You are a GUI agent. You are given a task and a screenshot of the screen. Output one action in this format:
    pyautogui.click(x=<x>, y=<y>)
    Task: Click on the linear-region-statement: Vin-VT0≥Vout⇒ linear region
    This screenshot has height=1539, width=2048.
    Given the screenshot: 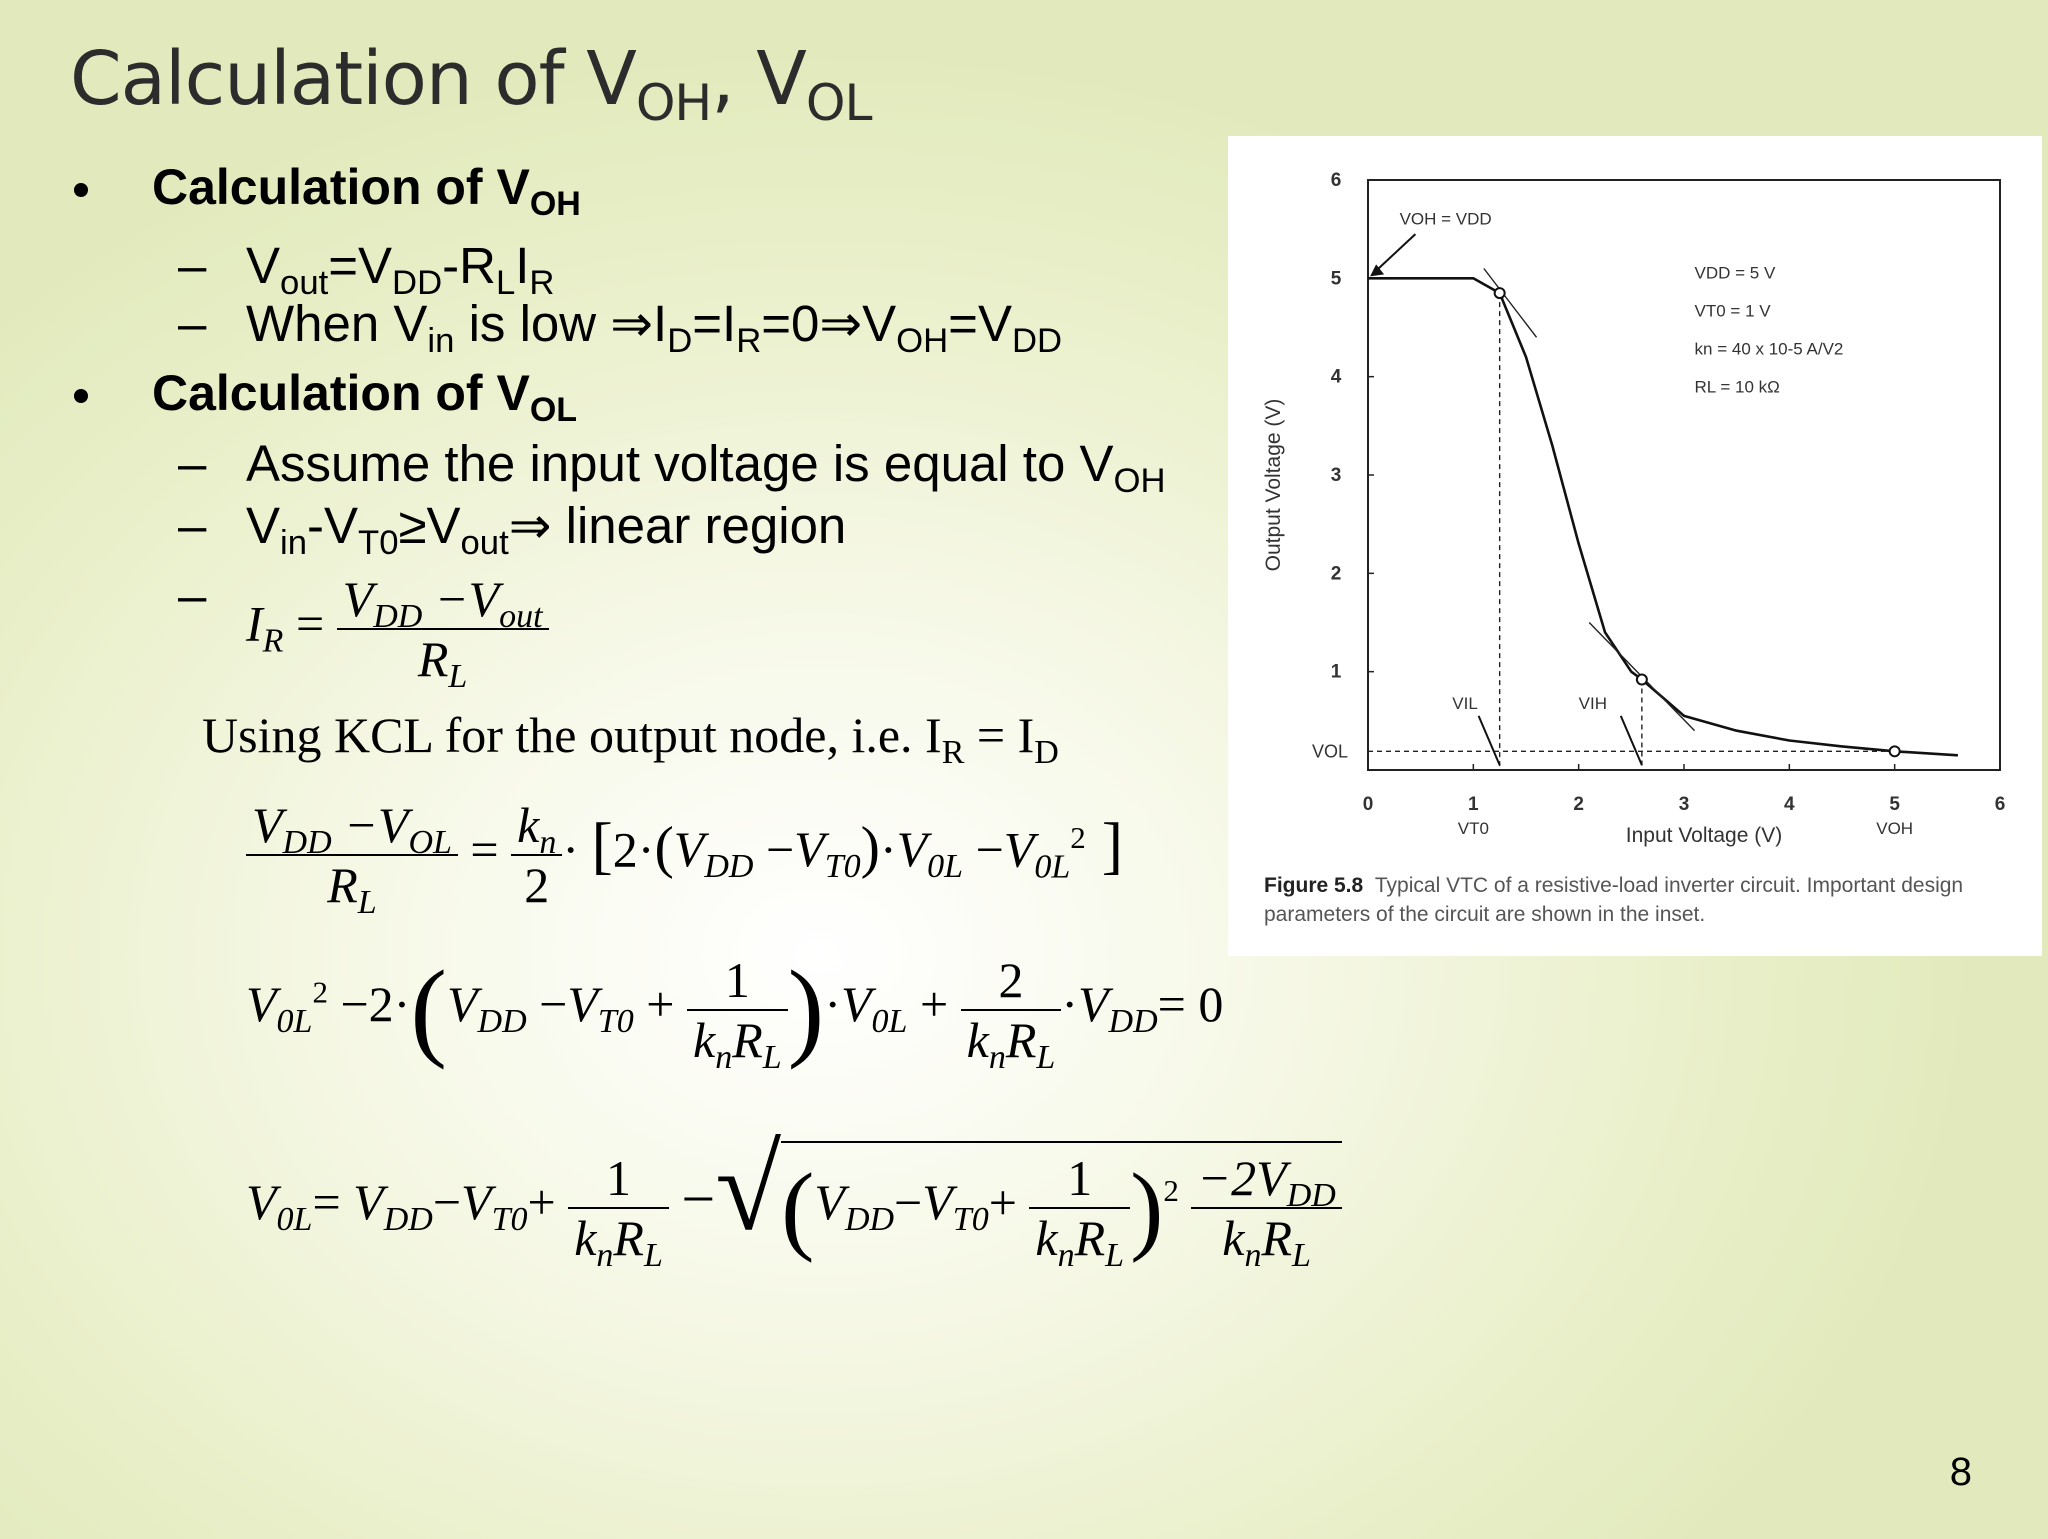 What is the action you would take?
    pyautogui.click(x=546, y=530)
    